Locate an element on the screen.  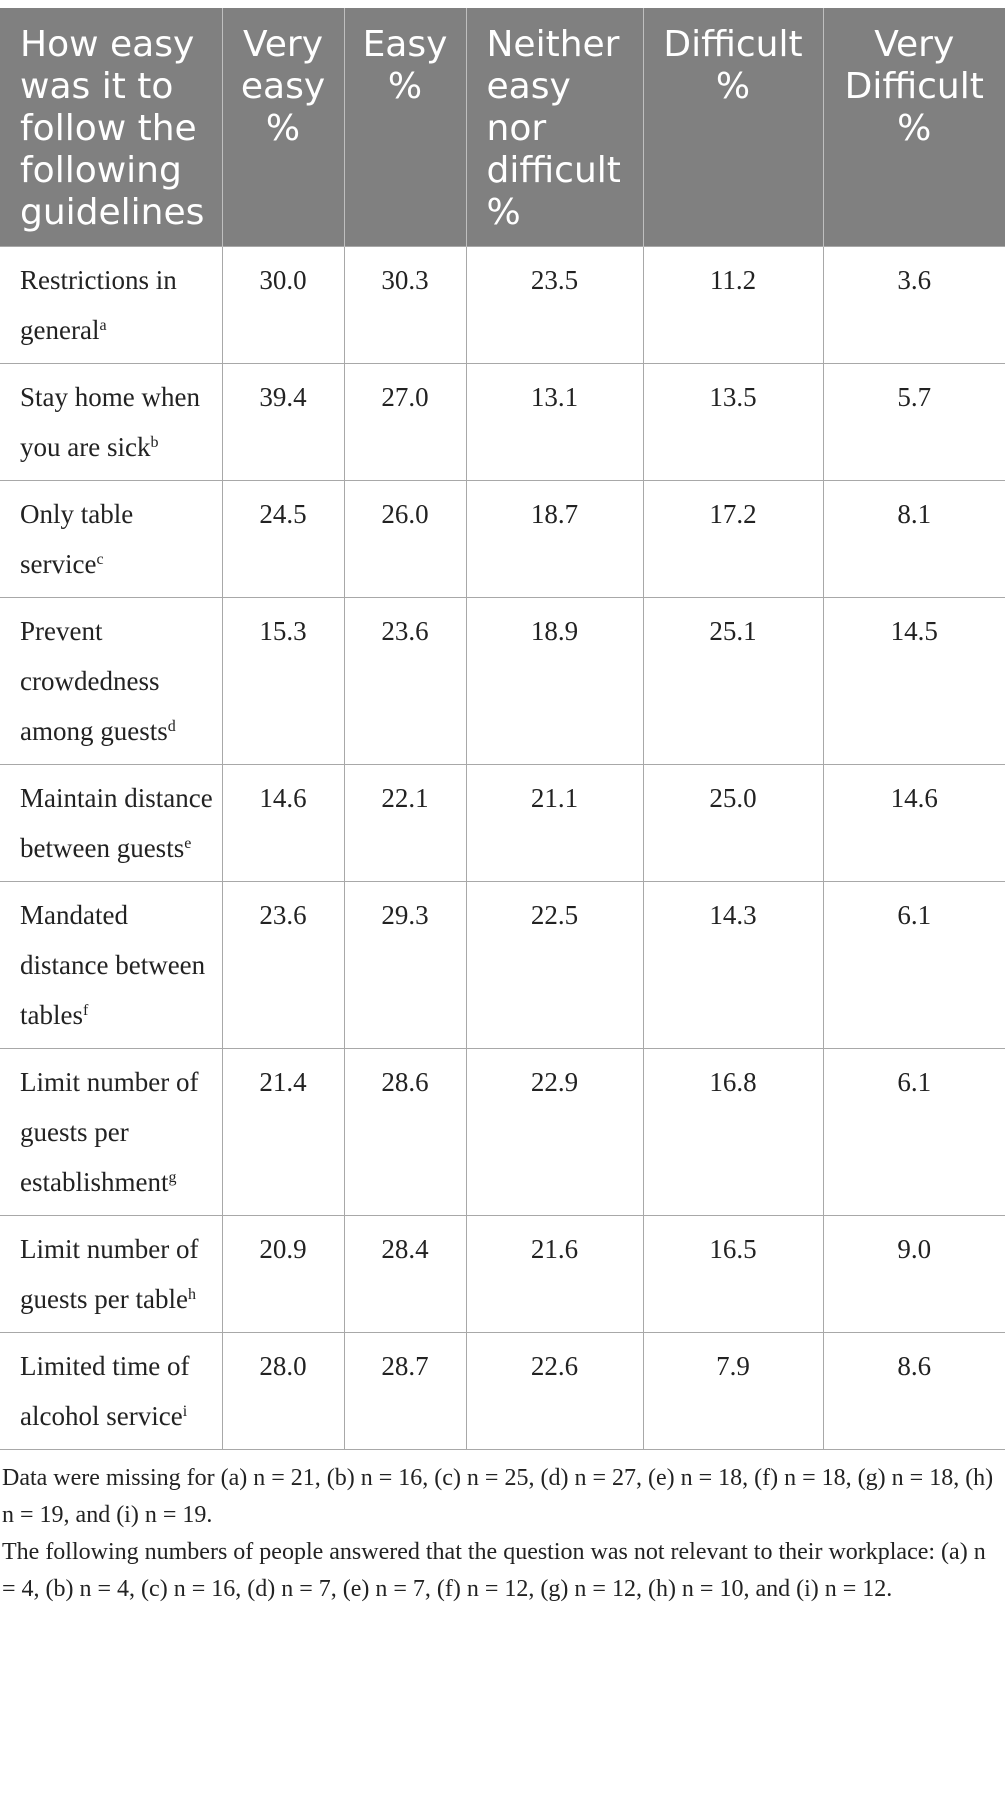
row-label: Limited time of alcohol servicei is located at coordinates (111, 1391).